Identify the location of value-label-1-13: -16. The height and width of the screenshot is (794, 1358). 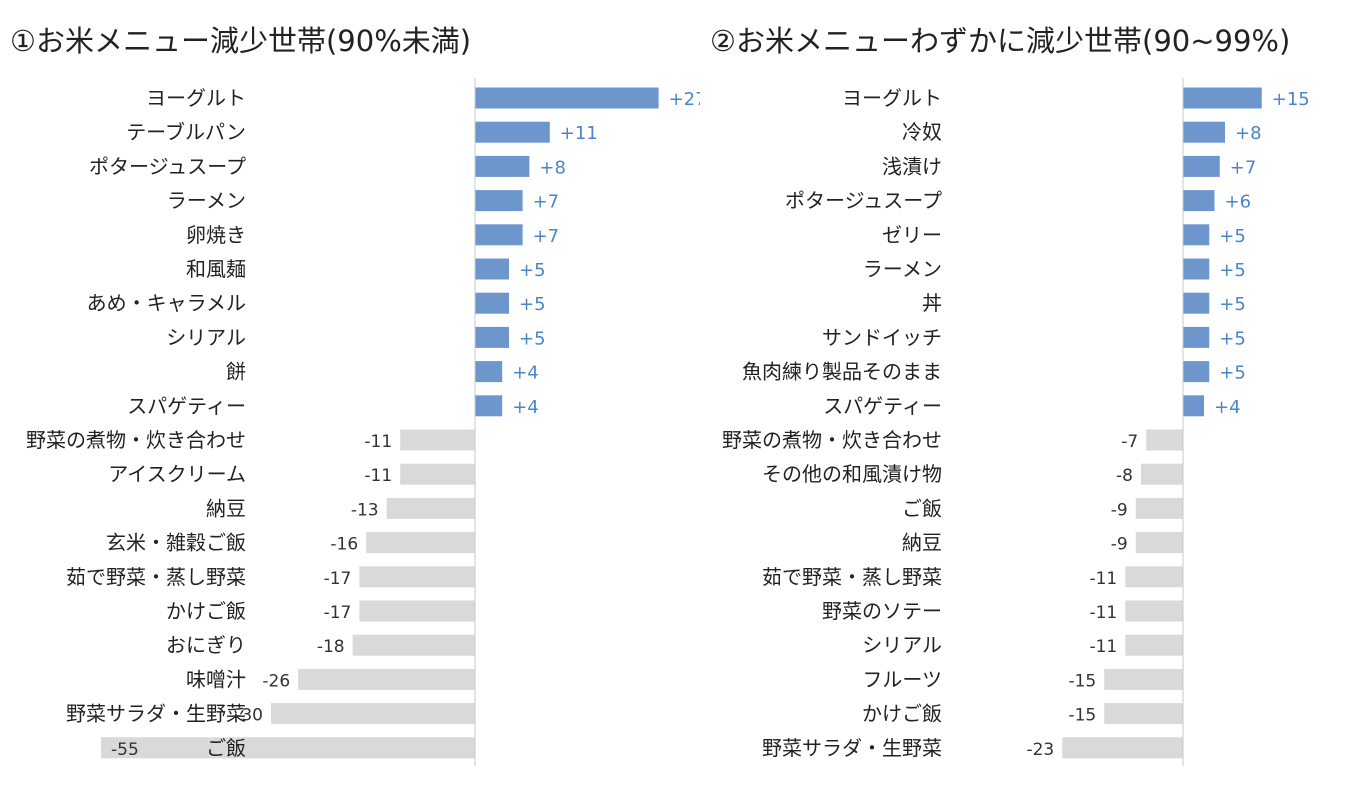
(344, 545).